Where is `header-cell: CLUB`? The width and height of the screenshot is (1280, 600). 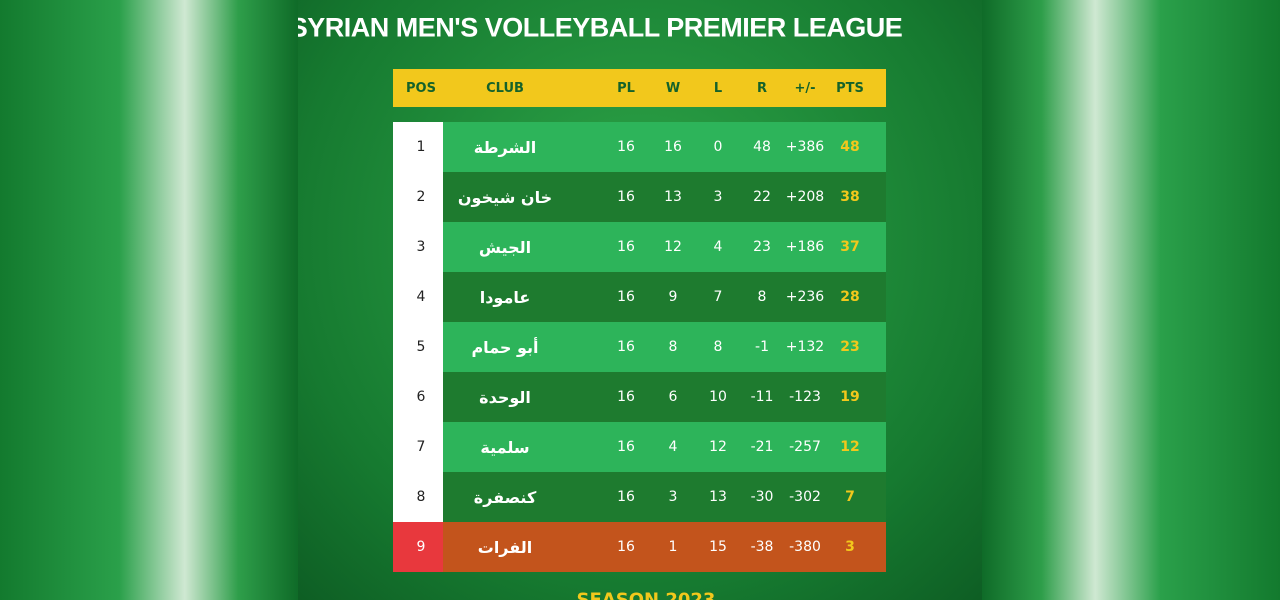 header-cell: CLUB is located at coordinates (505, 88).